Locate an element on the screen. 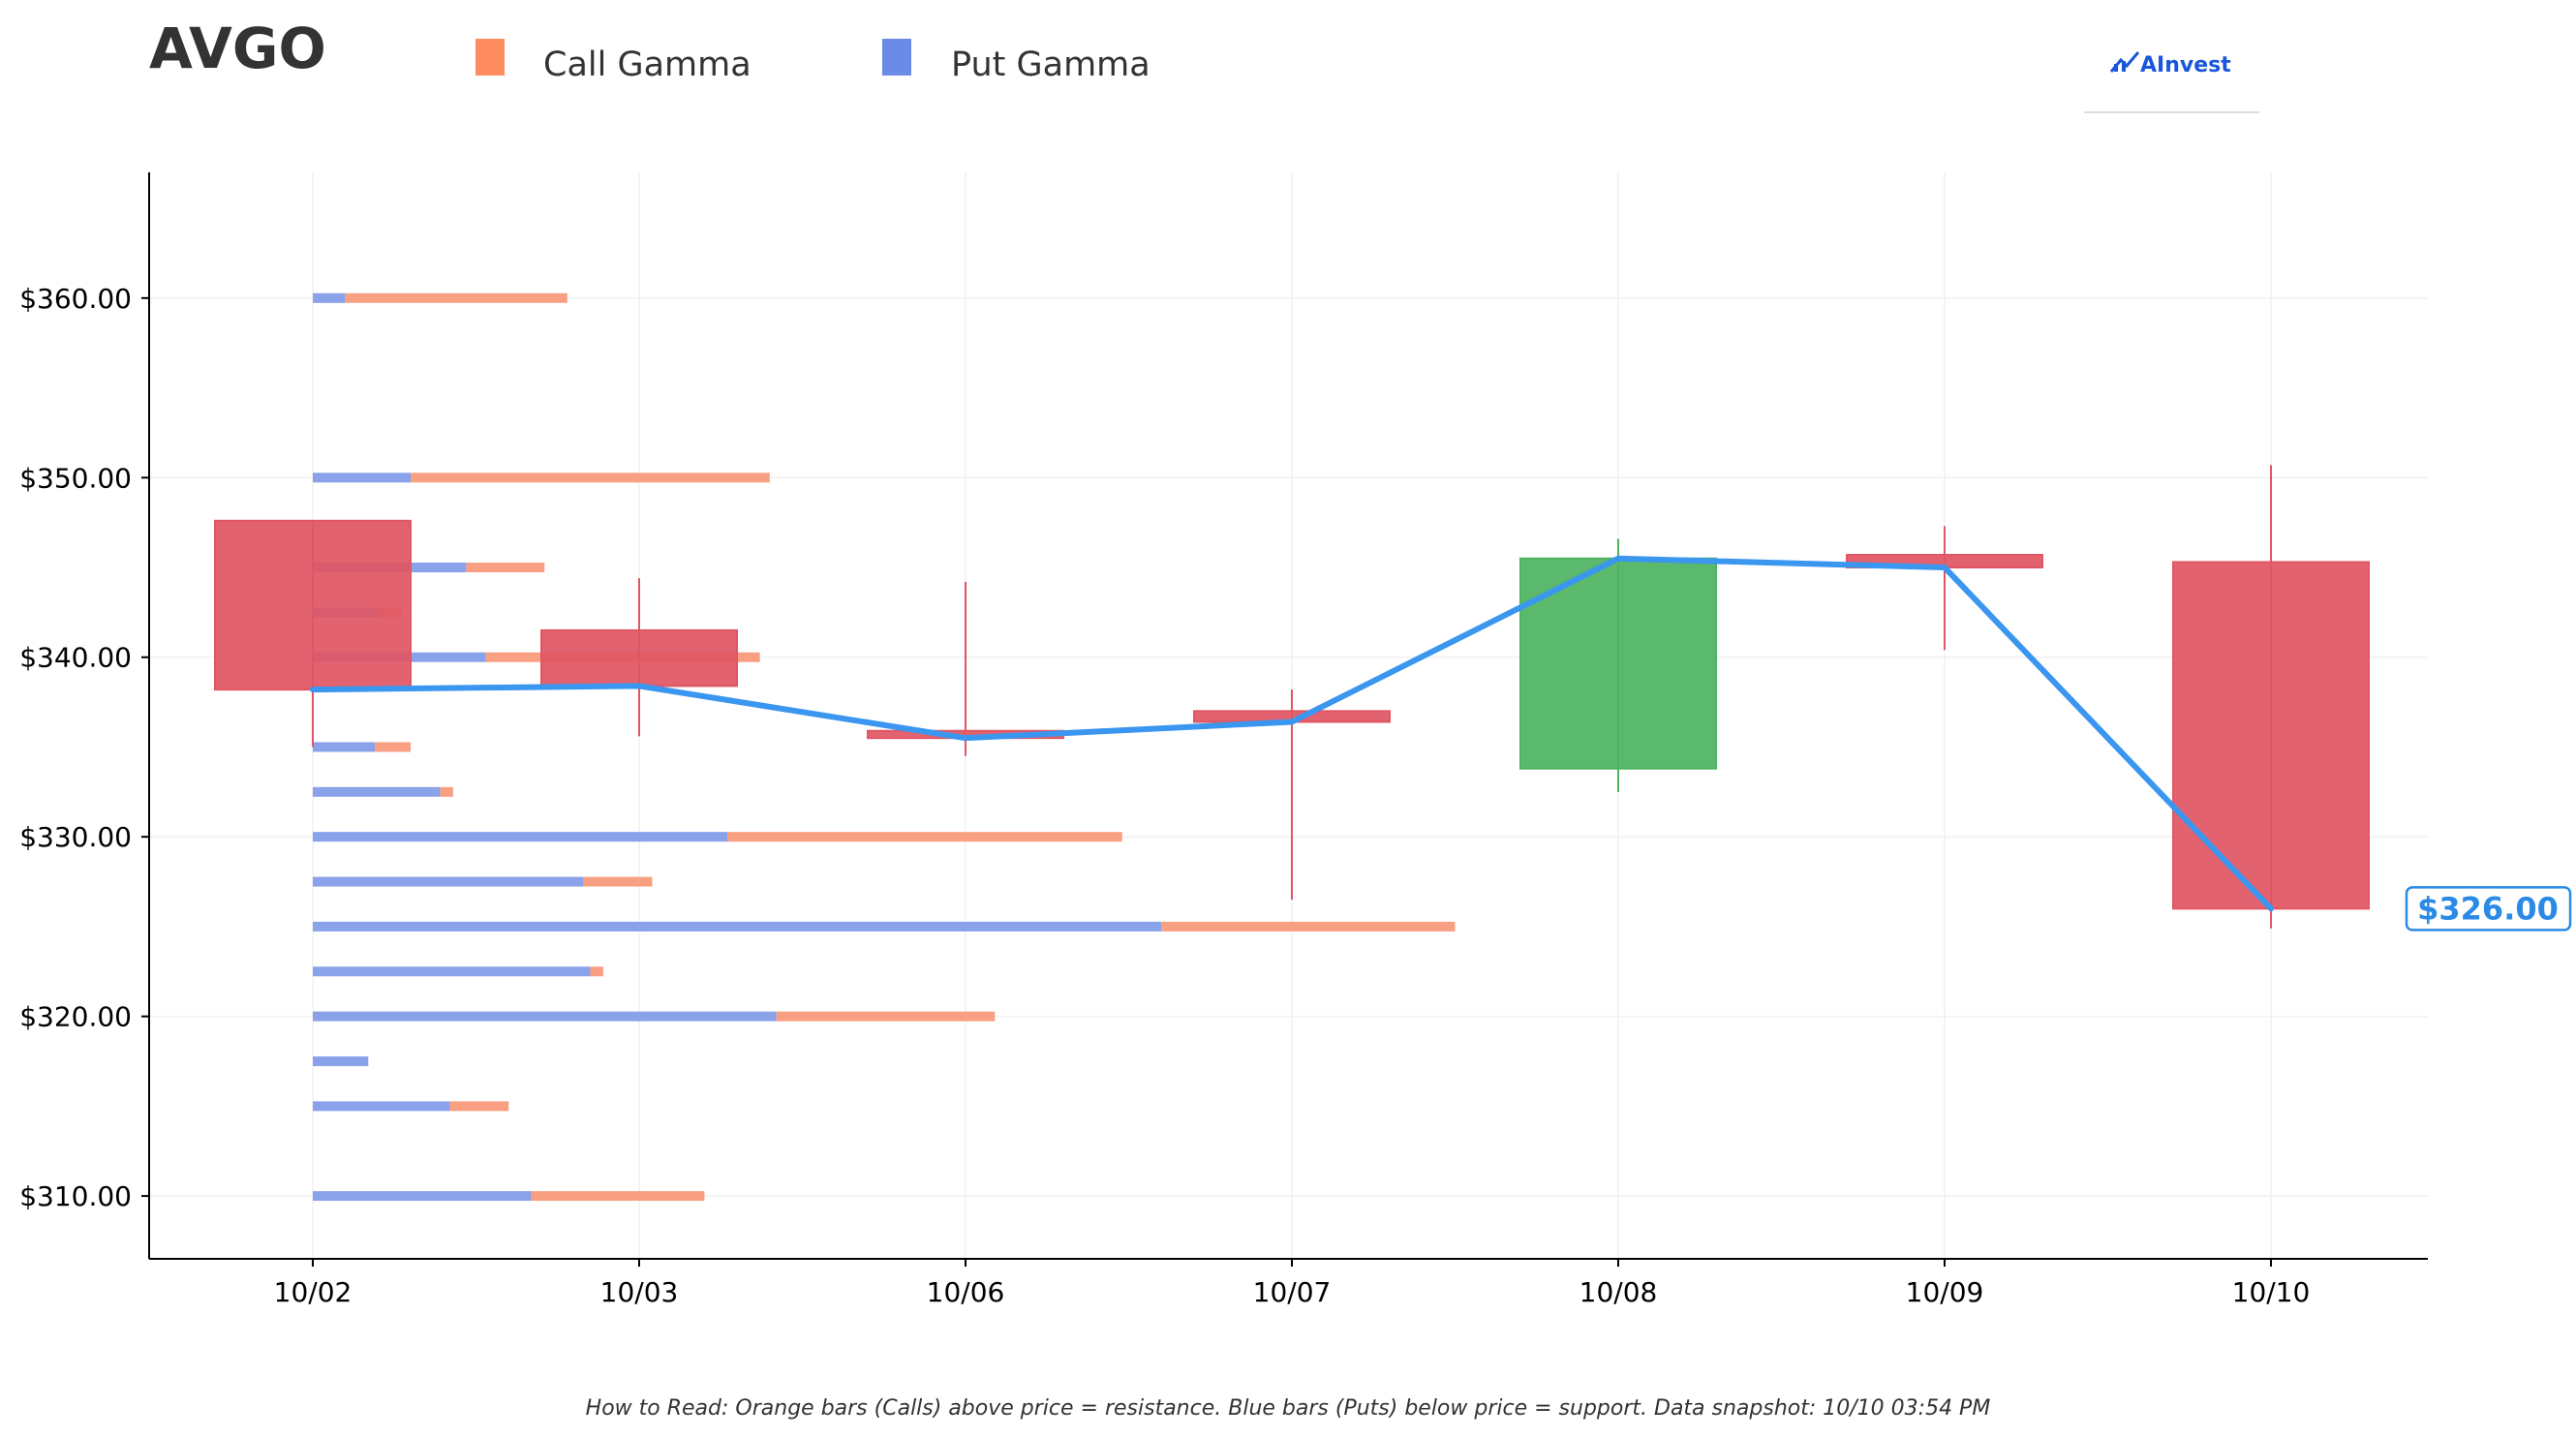 The image size is (2576, 1437). legend-put-swatch is located at coordinates (896, 58).